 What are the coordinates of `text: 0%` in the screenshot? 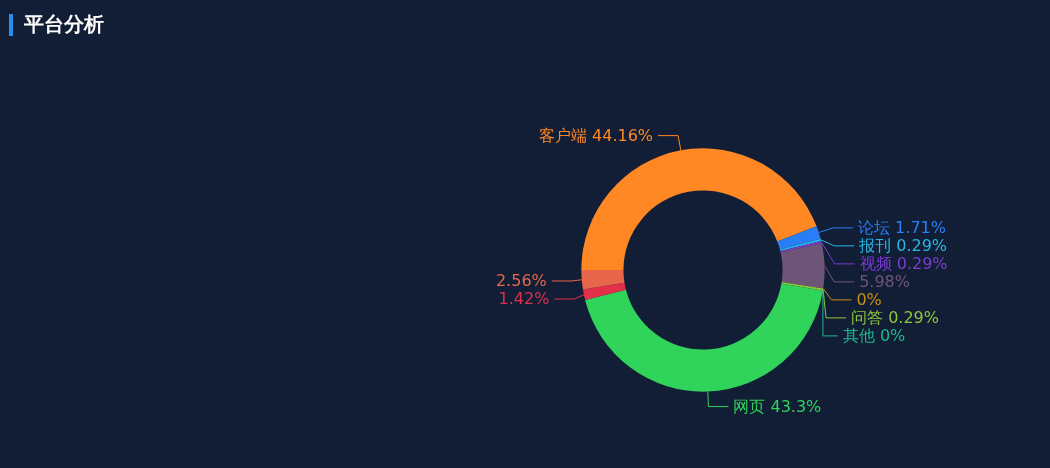 It's located at (869, 300).